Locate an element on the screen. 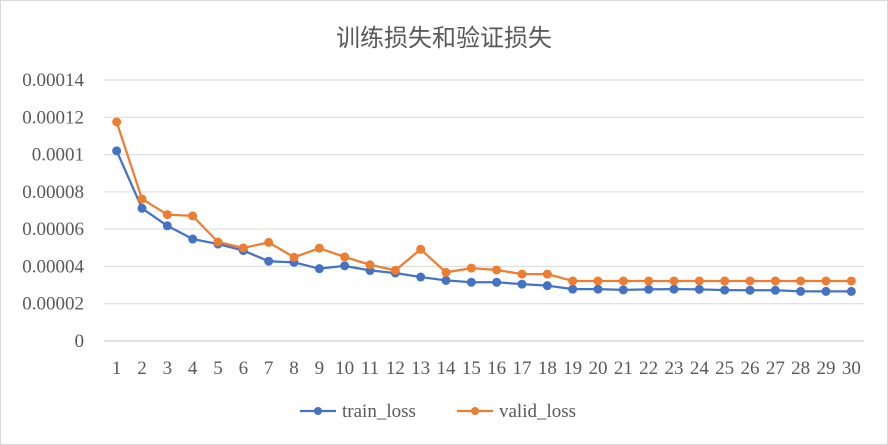  legend-label: train_loss is located at coordinates (379, 411).